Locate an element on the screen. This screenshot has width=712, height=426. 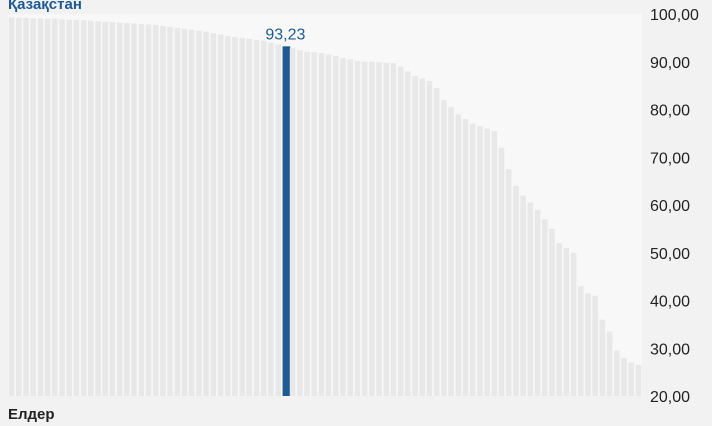
highlight-value-label: 93,23 is located at coordinates (285, 34).